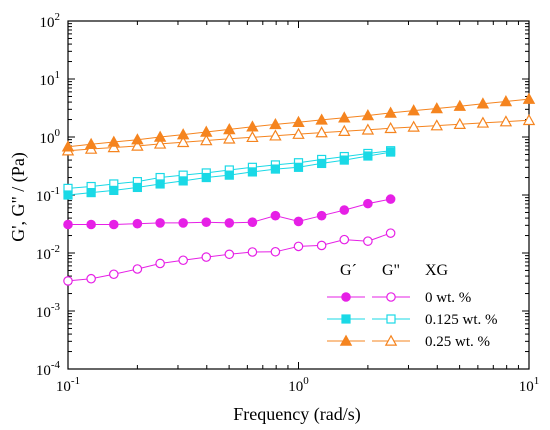 Image resolution: width=550 pixels, height=430 pixels. Describe the element at coordinates (68, 385) in the screenshot. I see `x-tick-label: 10⁻¹` at that location.